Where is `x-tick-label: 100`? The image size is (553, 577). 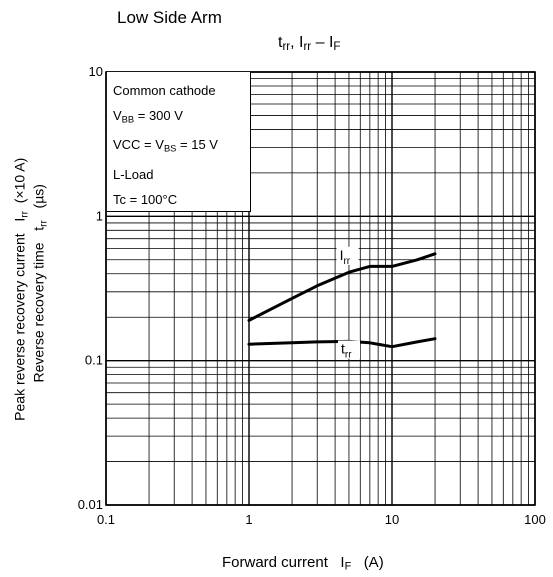 x-tick-label: 100 is located at coordinates (535, 519).